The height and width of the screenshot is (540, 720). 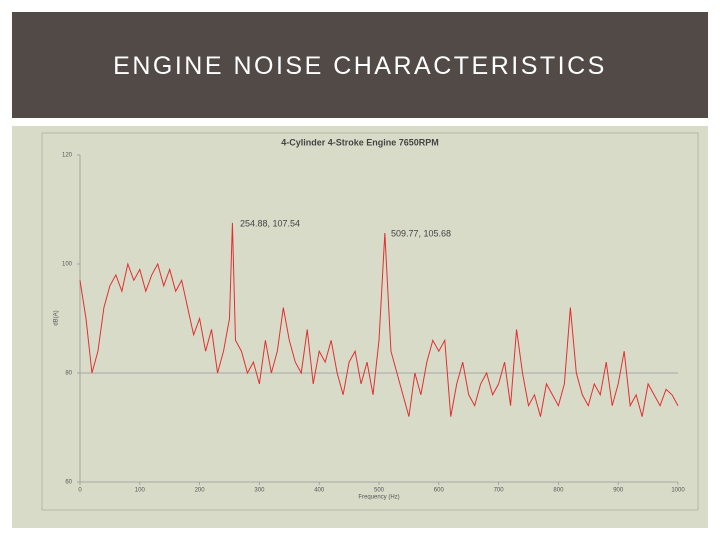 I want to click on x-tick-label: 1000, so click(x=678, y=491).